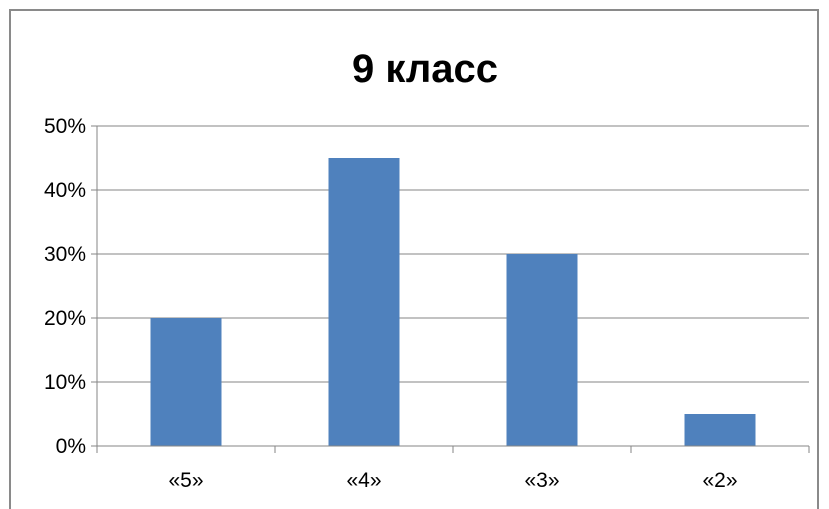  I want to click on x-axis-ticks: «5» «4» «3» «2», so click(452, 480).